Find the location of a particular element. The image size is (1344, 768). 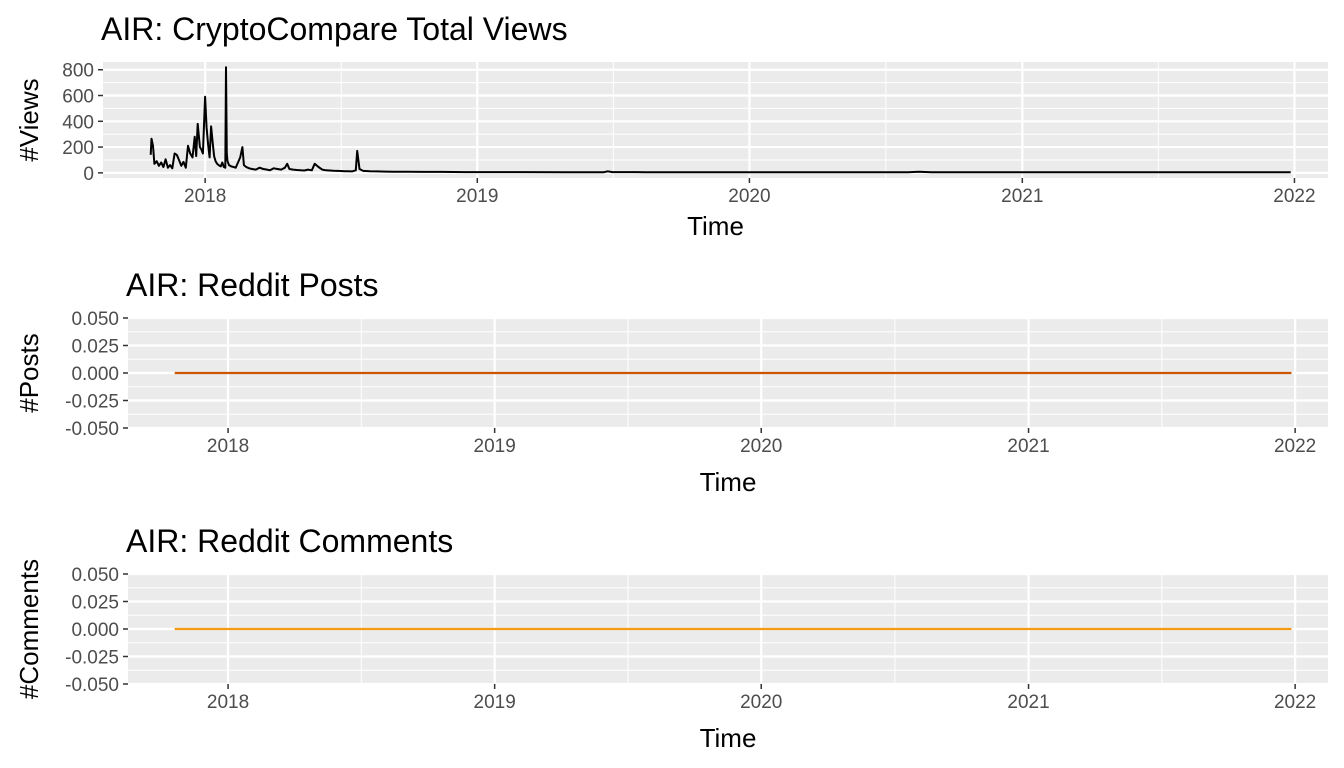

y-axis-label: #Comments is located at coordinates (29, 629).